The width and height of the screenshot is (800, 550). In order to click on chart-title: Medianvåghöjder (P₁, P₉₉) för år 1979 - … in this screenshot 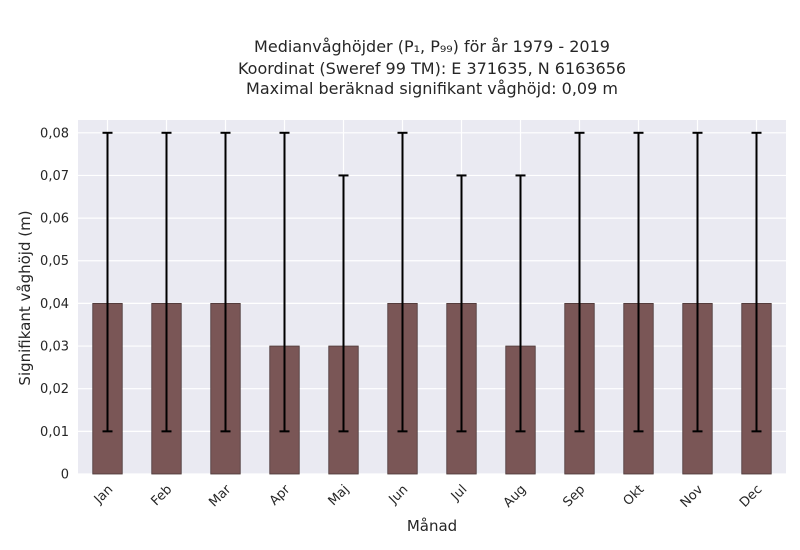, I will do `click(432, 67)`.